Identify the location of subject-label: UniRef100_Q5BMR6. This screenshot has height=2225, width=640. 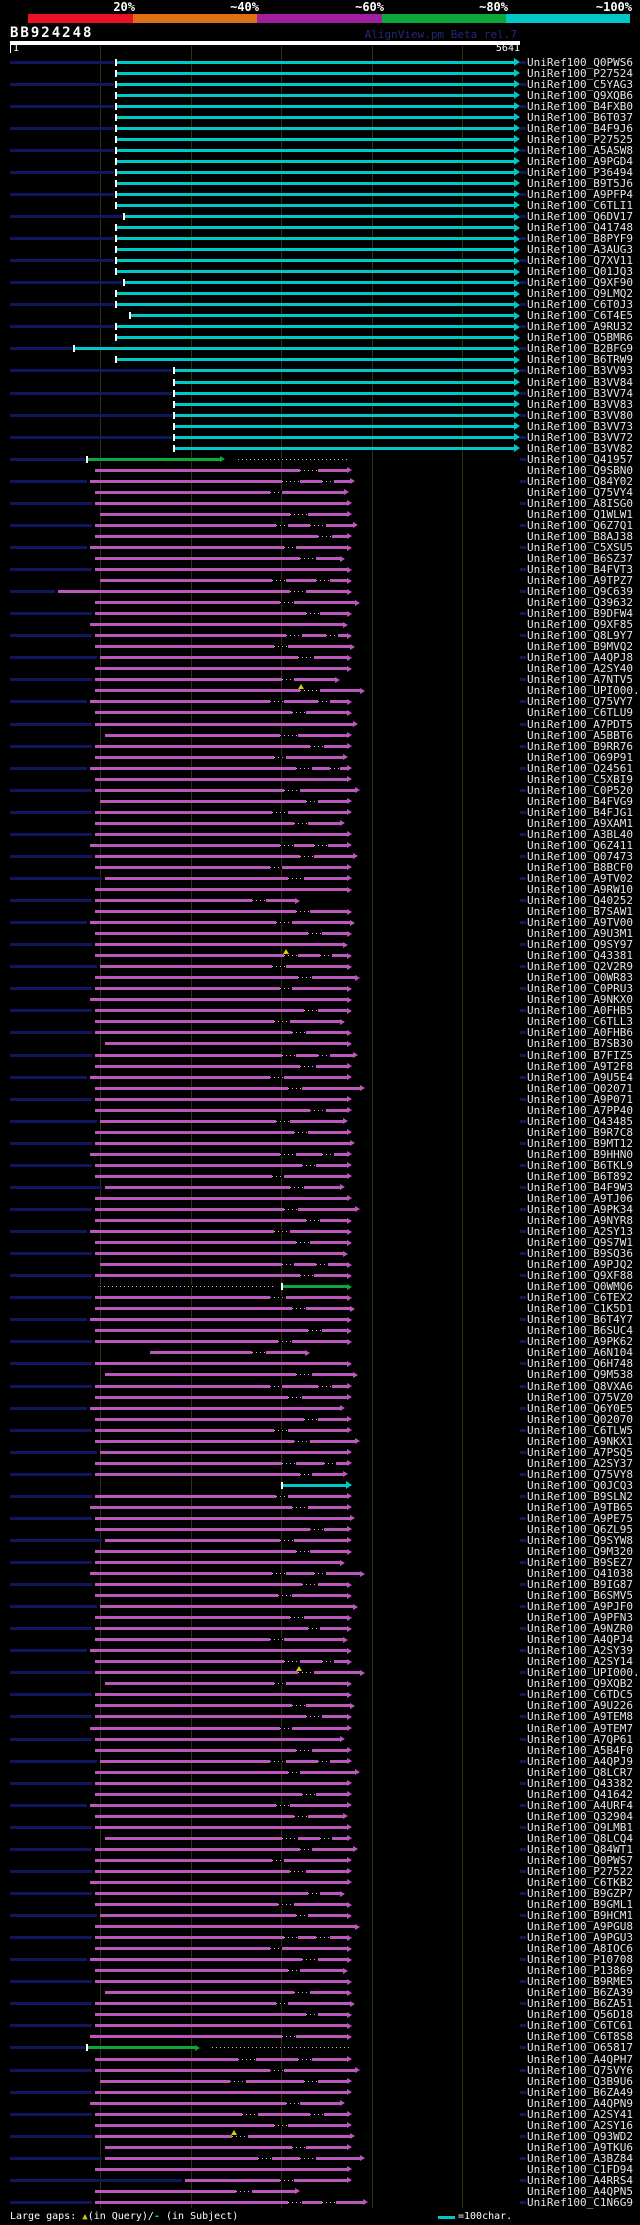
(580, 338).